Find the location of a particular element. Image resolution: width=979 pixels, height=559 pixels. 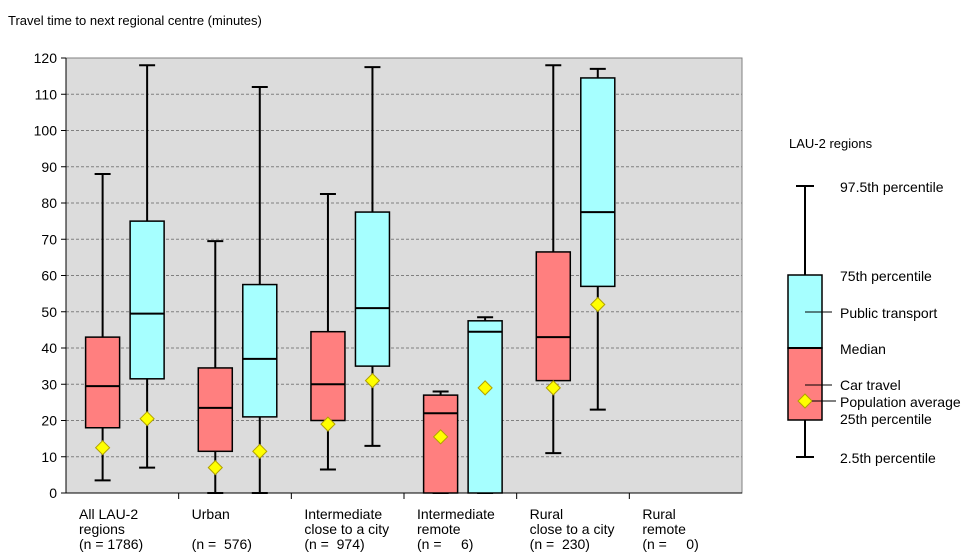

y-tick-label-0: 0 is located at coordinates (53, 493).